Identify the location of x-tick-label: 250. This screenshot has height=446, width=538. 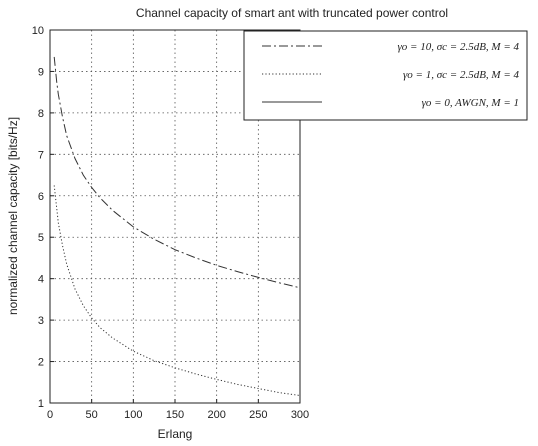
(258, 415).